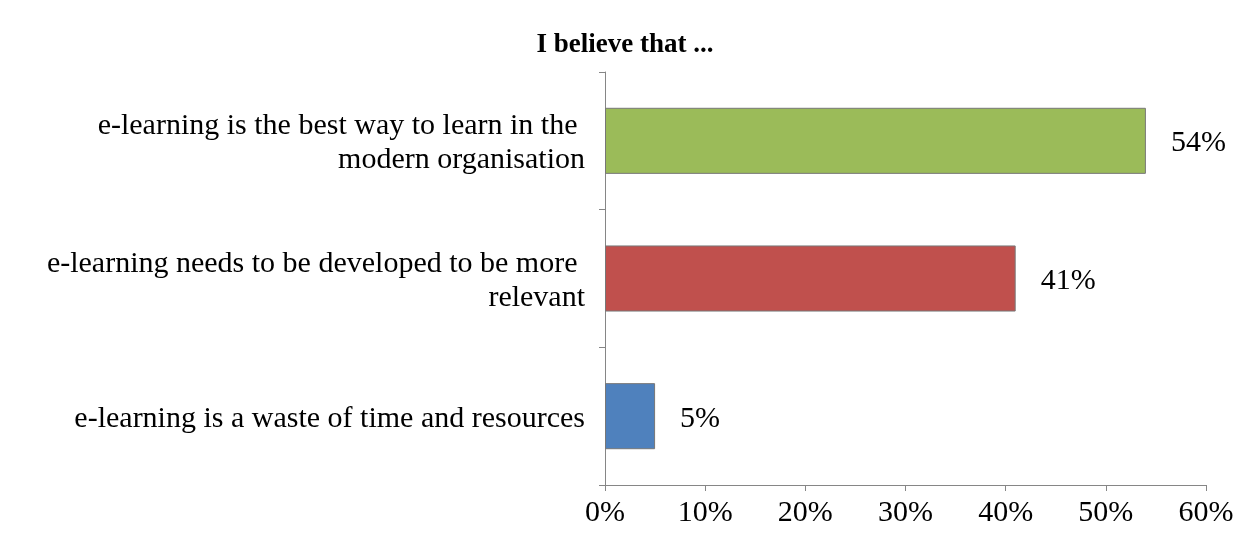 This screenshot has width=1249, height=538. I want to click on x-tick-label: 20%, so click(805, 510).